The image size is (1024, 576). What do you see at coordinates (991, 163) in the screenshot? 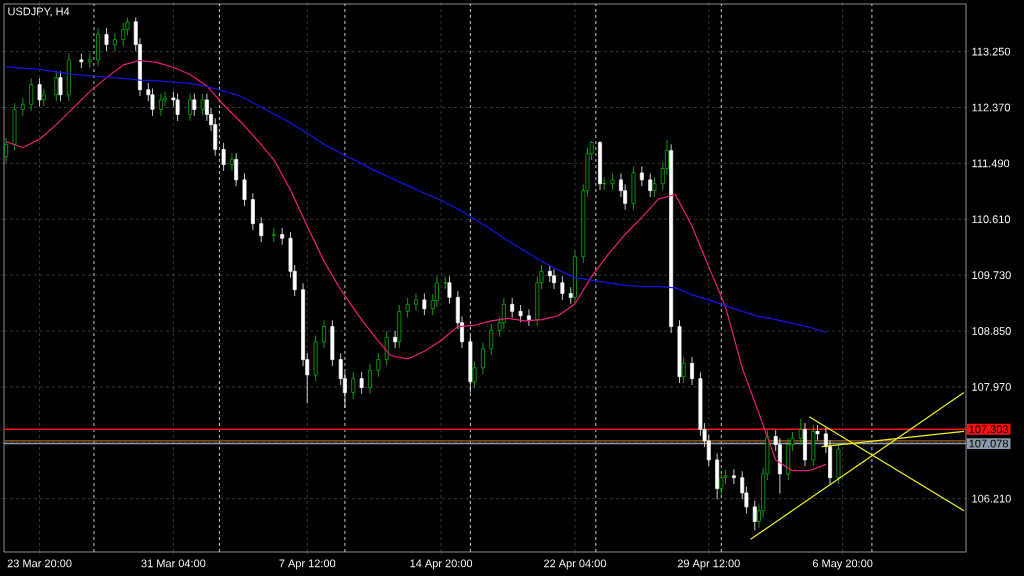
I see `y-tick-label: 111.490` at bounding box center [991, 163].